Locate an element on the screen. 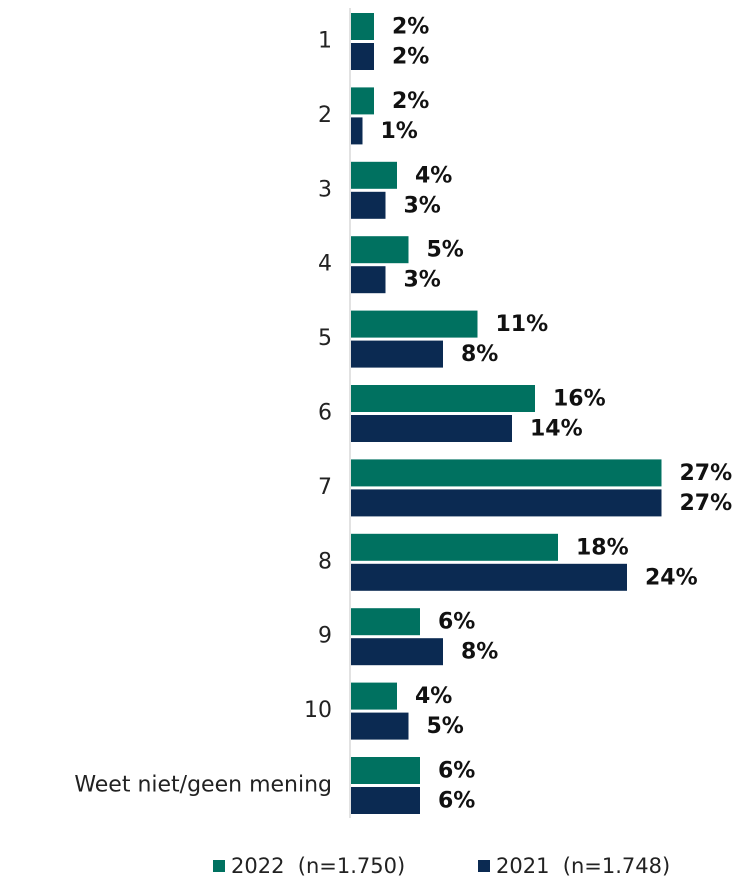 The width and height of the screenshot is (743, 882). value-label: 14% is located at coordinates (556, 429).